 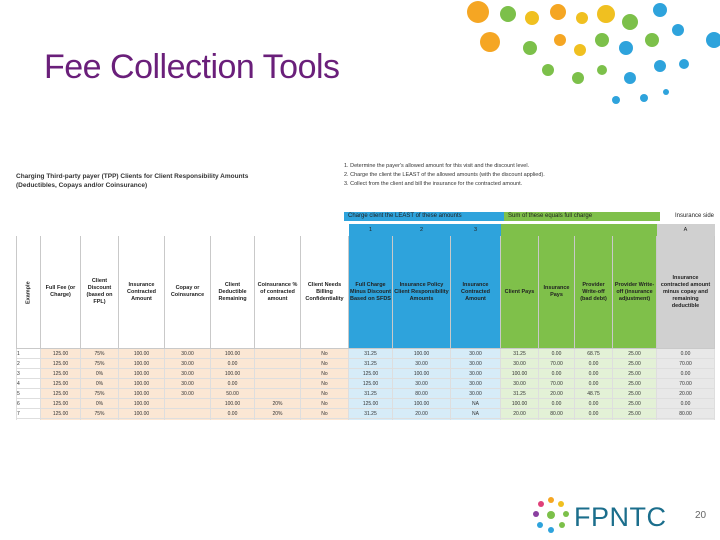 I want to click on table-cell: 80.00, so click(x=685, y=419).